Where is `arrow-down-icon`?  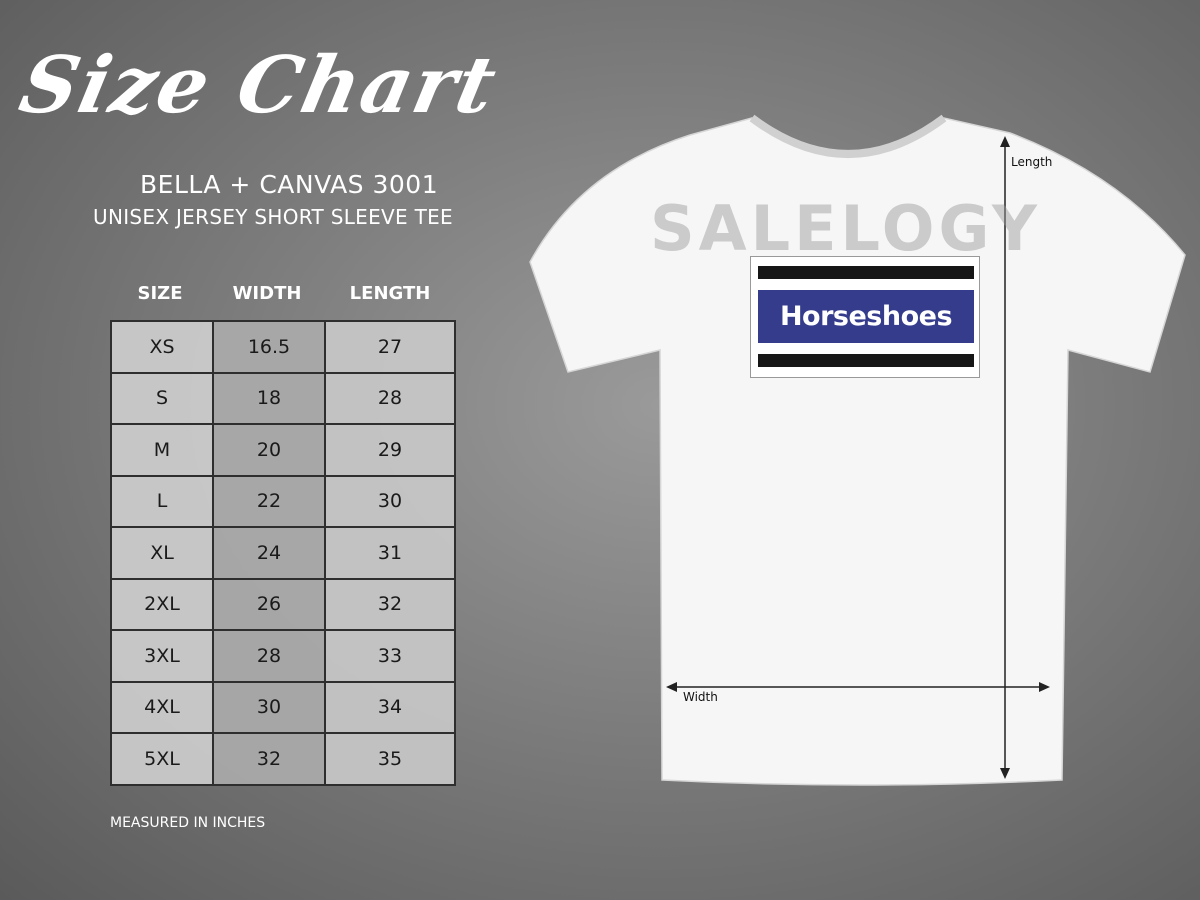 arrow-down-icon is located at coordinates (1005, 773).